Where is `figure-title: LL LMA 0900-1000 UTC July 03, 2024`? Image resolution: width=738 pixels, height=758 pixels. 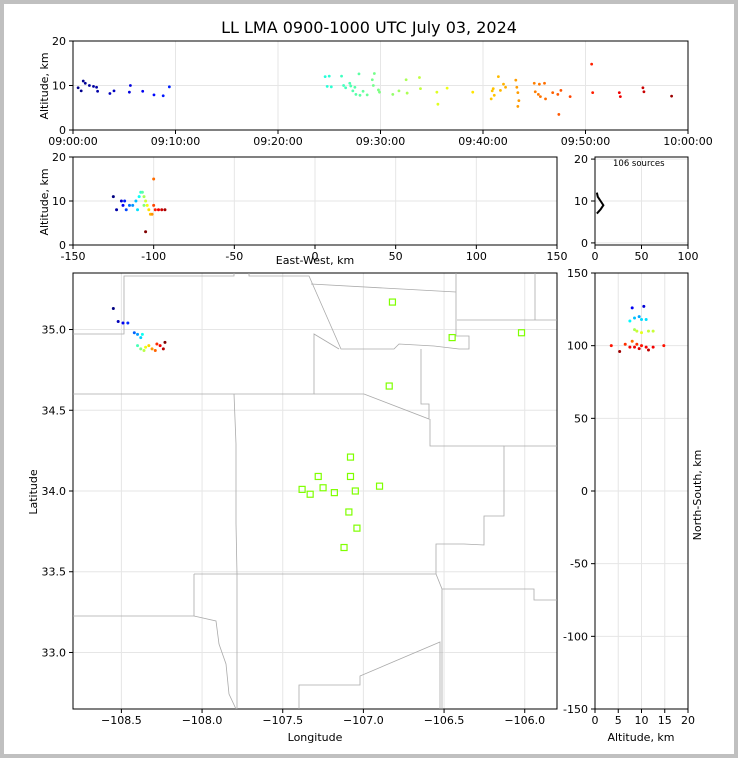 figure-title: LL LMA 0900-1000 UTC July 03, 2024 is located at coordinates (369, 27).